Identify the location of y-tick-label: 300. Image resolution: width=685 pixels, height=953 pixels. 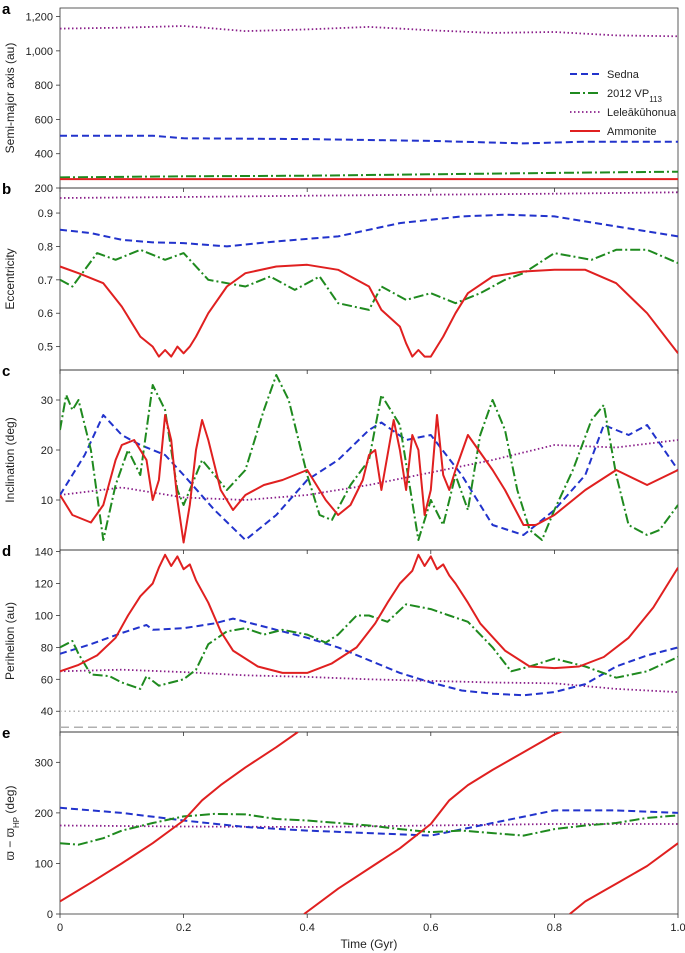
(44, 763).